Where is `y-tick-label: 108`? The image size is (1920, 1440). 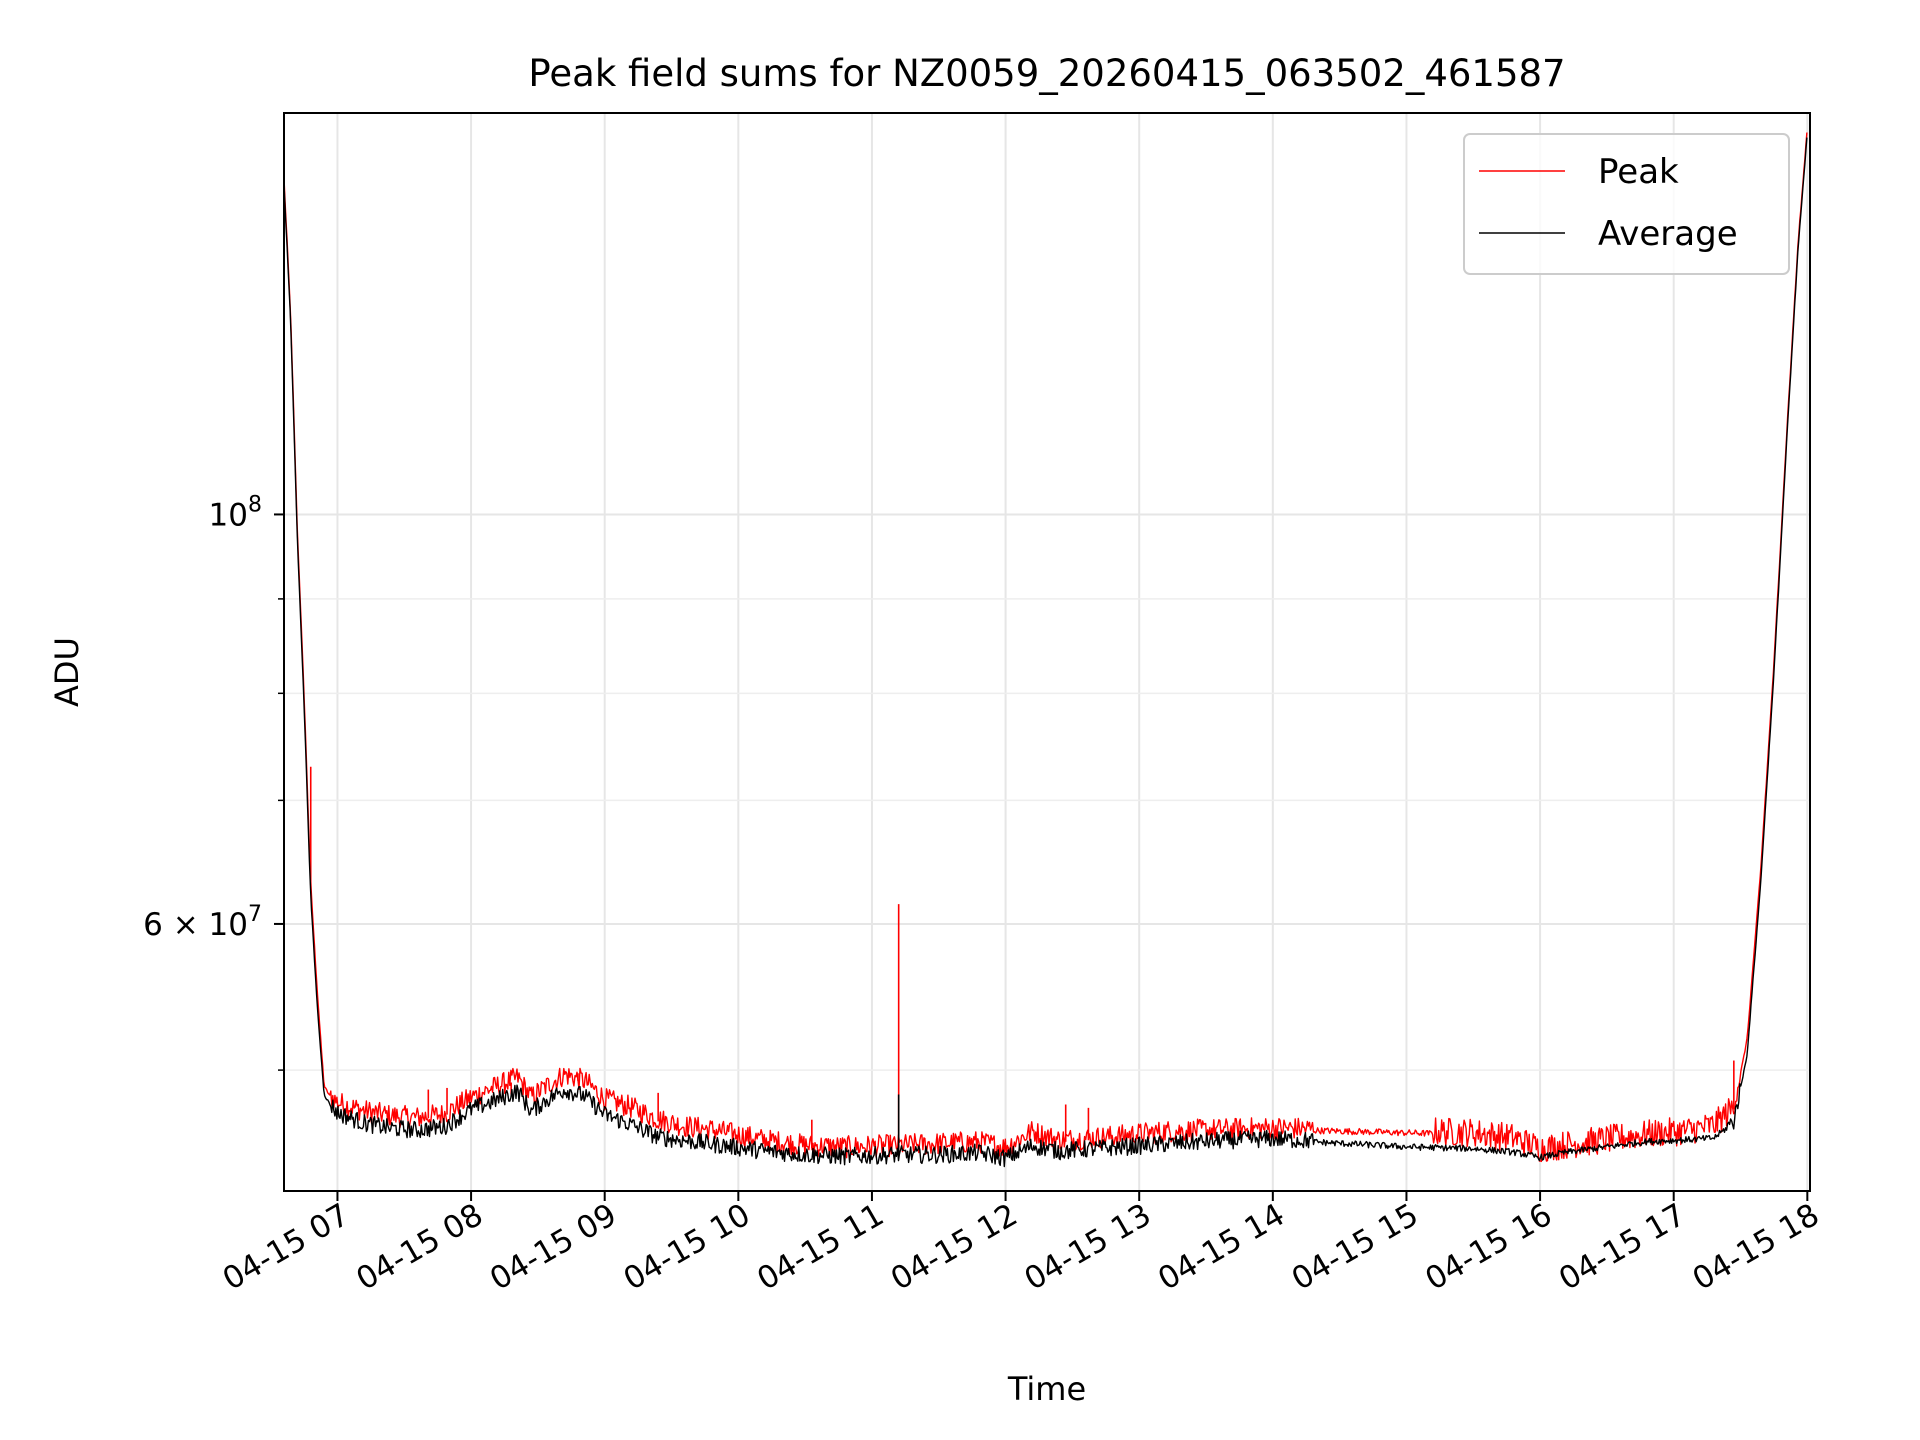
y-tick-label: 108 is located at coordinates (235, 512).